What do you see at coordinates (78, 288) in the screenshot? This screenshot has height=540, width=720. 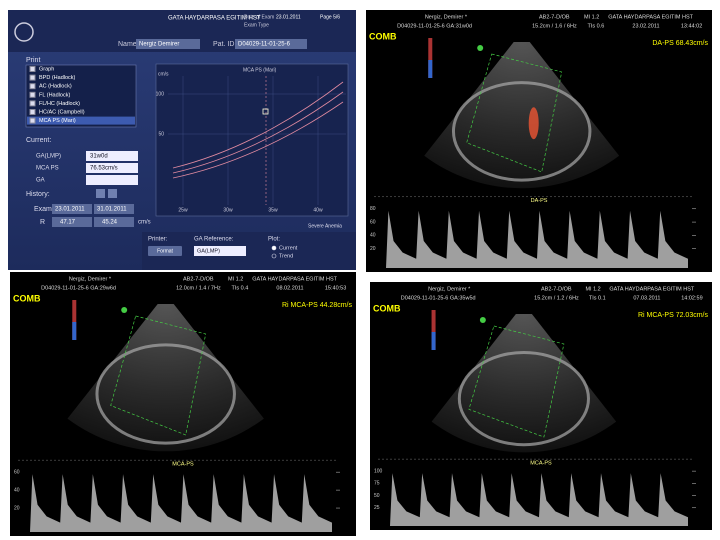 I see `patient-id: D04029-11-01-25-6 GA:29w6d` at bounding box center [78, 288].